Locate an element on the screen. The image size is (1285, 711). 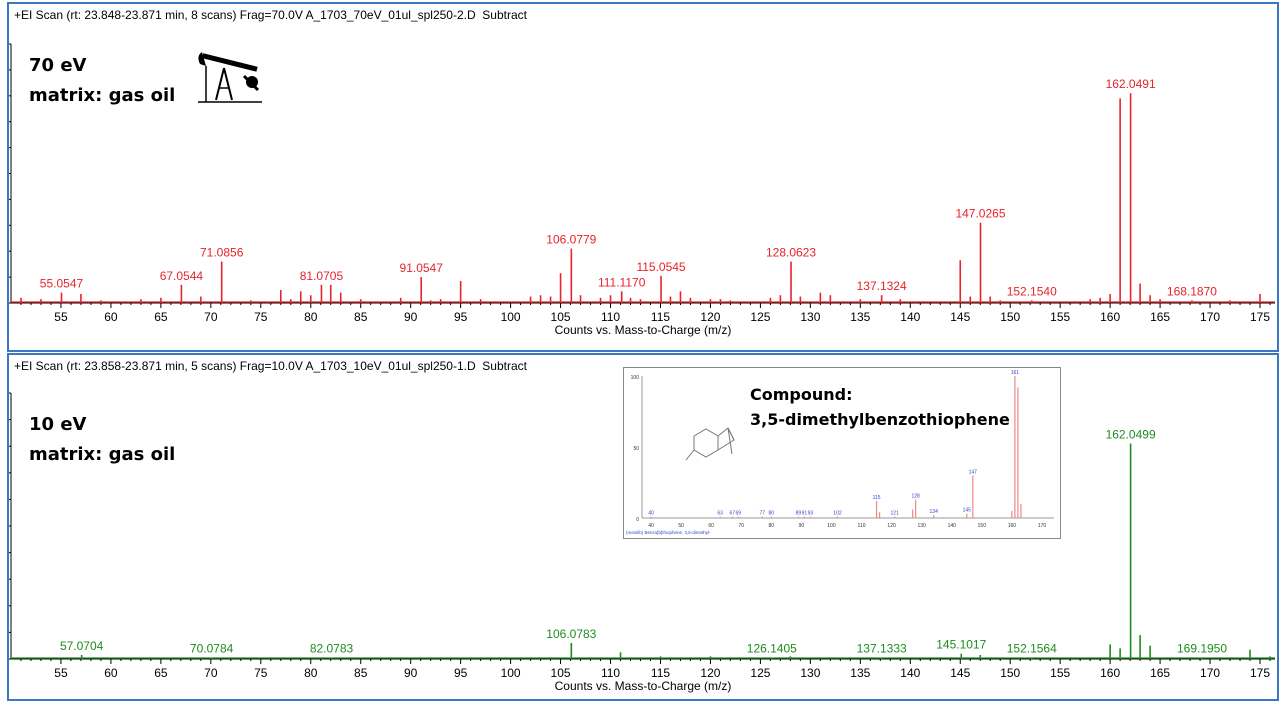
x-tick-label: 60 is located at coordinates (111, 673).